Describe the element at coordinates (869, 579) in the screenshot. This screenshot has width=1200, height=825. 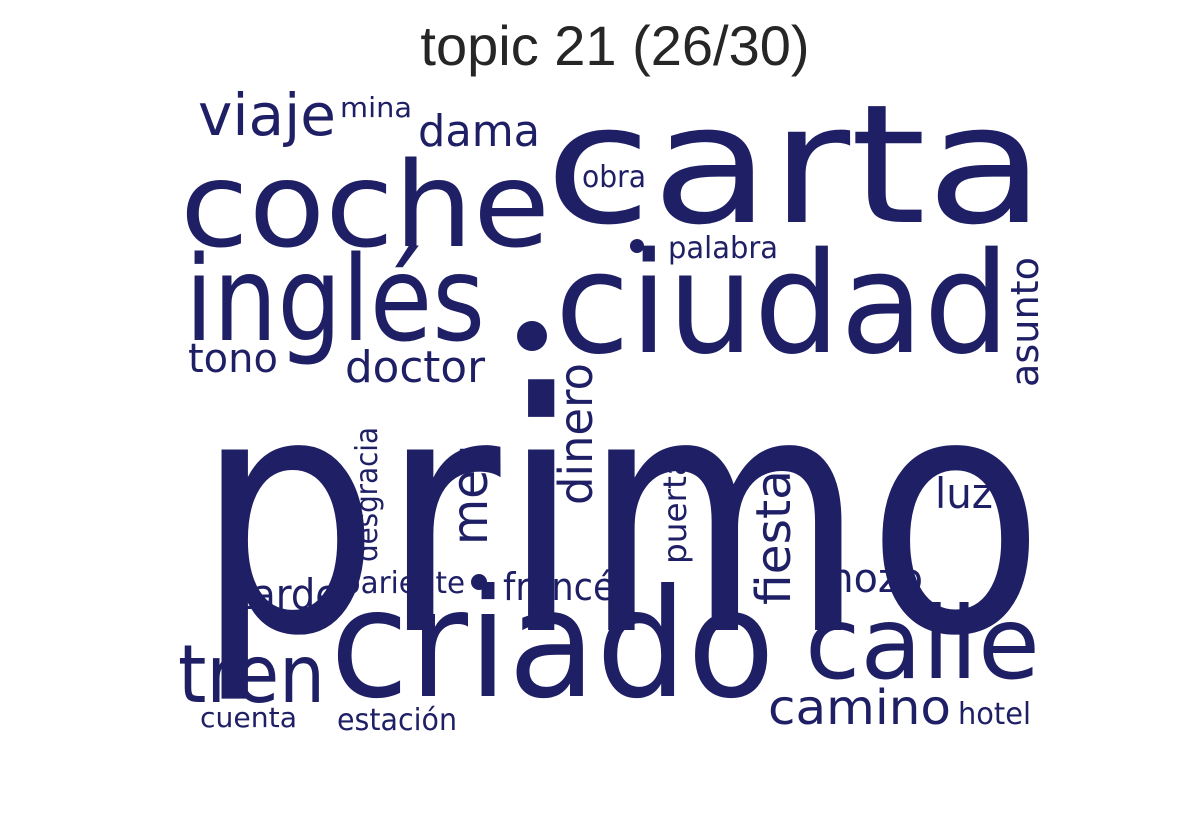
I see `word-mozo: mozo` at that location.